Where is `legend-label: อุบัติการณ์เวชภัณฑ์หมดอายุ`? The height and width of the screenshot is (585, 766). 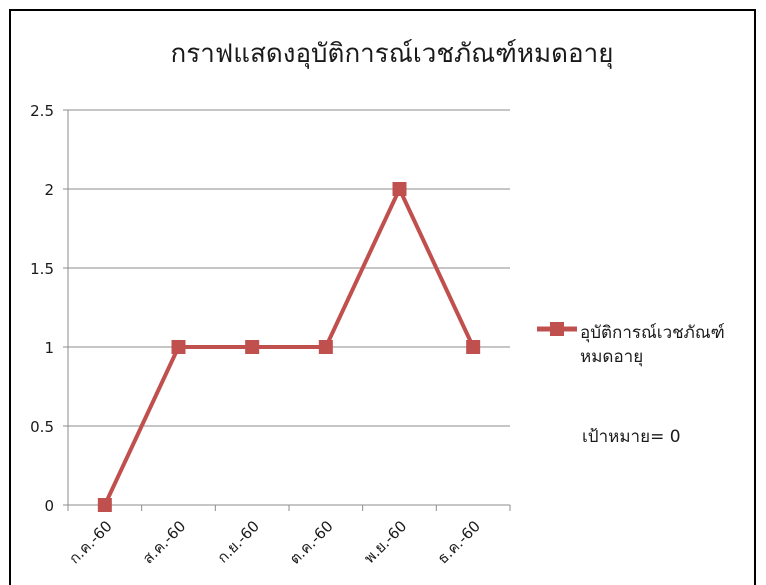 legend-label: อุบัติการณ์เวชภัณฑ์หมดอายุ is located at coordinates (652, 345).